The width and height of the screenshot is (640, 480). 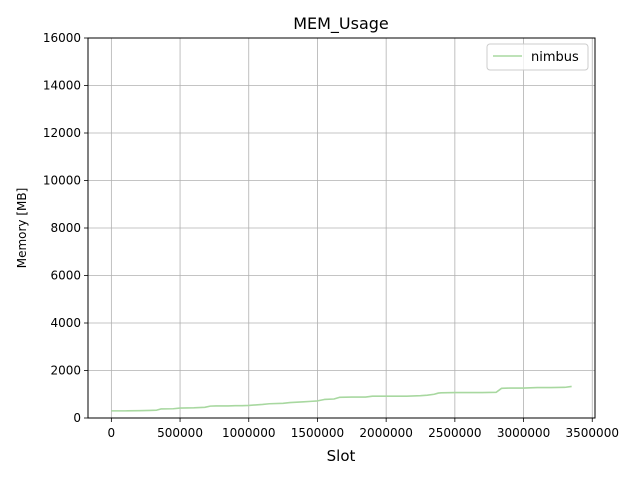 What do you see at coordinates (341, 456) in the screenshot?
I see `x-axis-label: Slot` at bounding box center [341, 456].